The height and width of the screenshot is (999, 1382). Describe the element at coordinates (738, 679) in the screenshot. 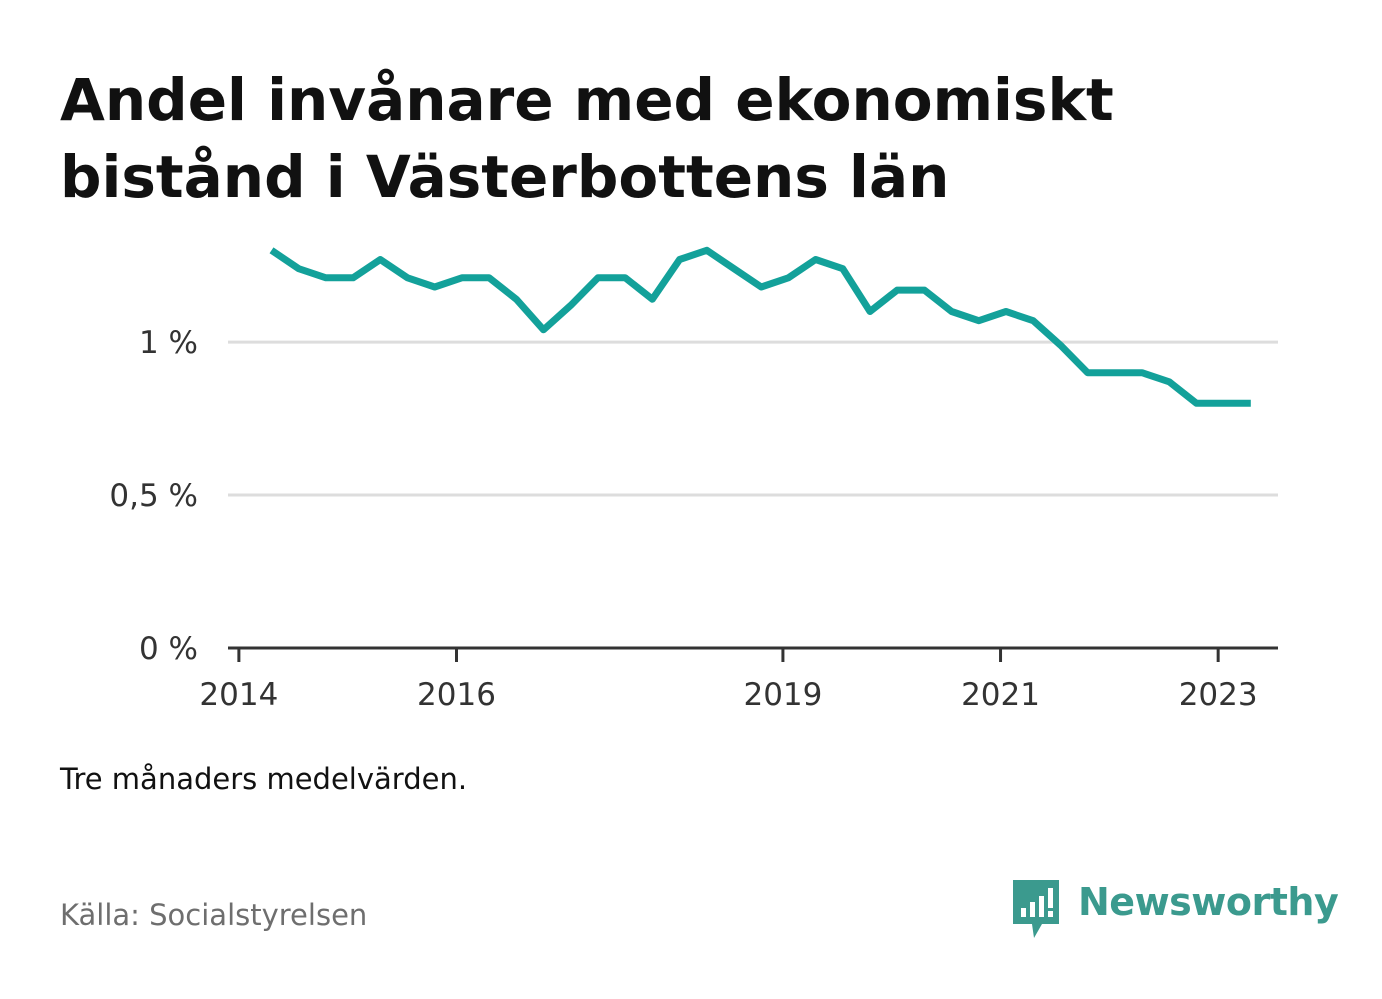

I see `x-axis: 2014 2016 2019 2021 2023` at that location.